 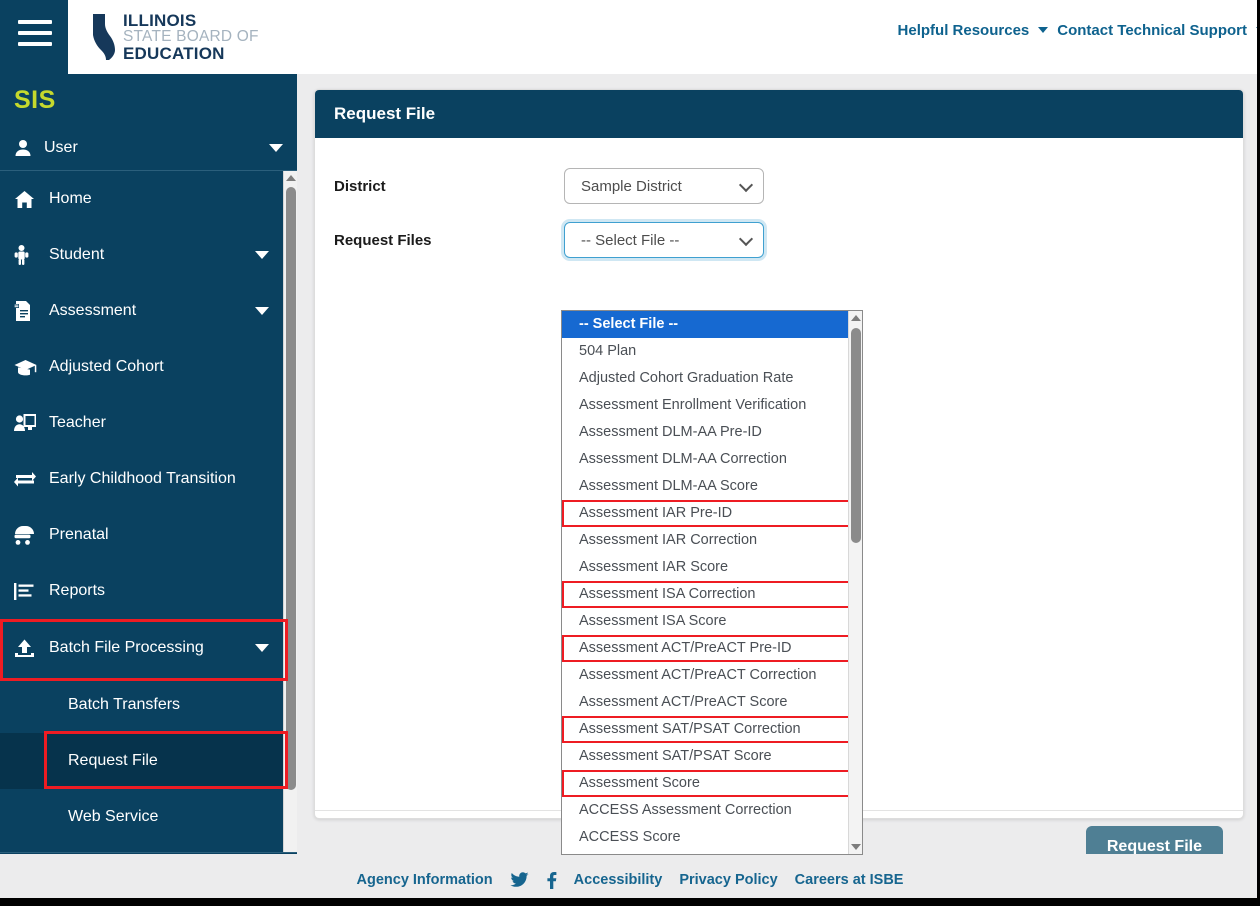 I want to click on dropdown-option: ACCESS Score, so click(x=630, y=837).